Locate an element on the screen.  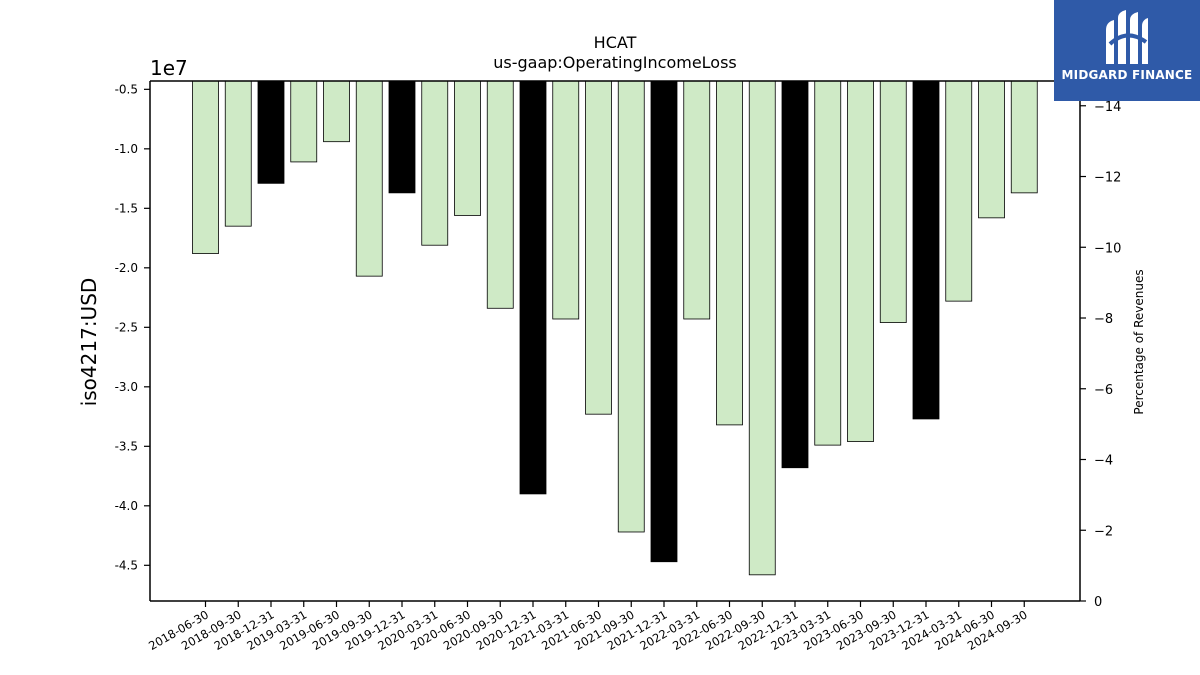
chart-subtitle: us-gaap:OperatingIncomeLoss is located at coordinates (615, 62).